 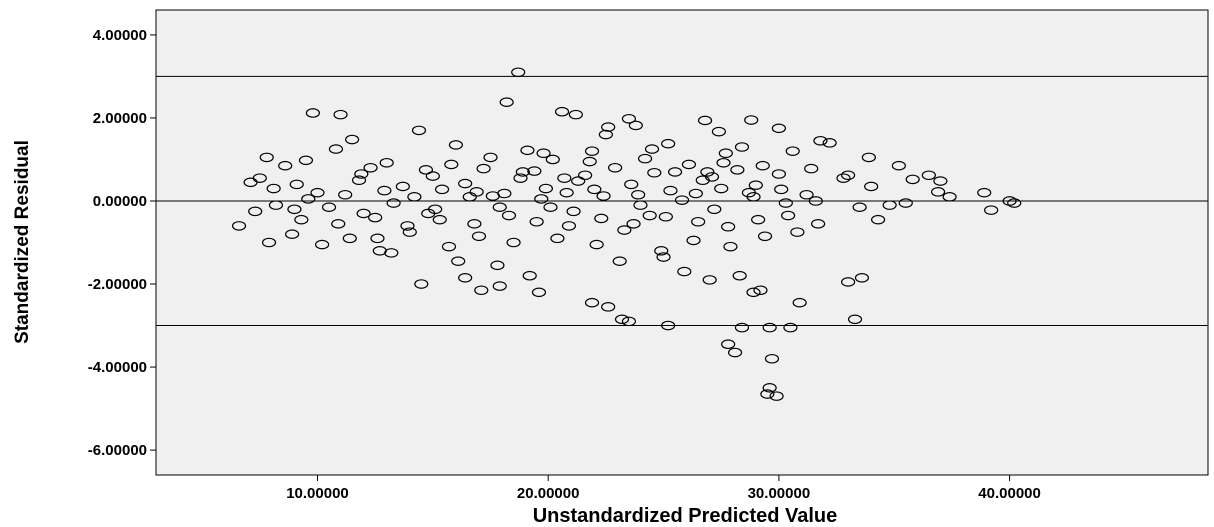 I want to click on y-tick-label: -4.00000, so click(x=117, y=367).